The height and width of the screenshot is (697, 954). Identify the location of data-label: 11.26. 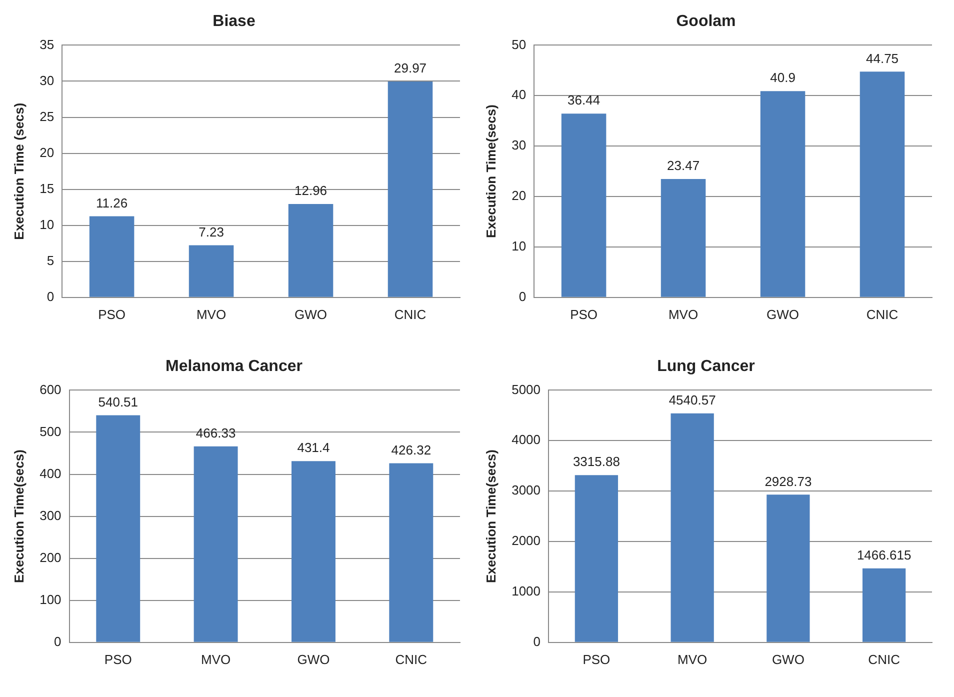
(112, 202).